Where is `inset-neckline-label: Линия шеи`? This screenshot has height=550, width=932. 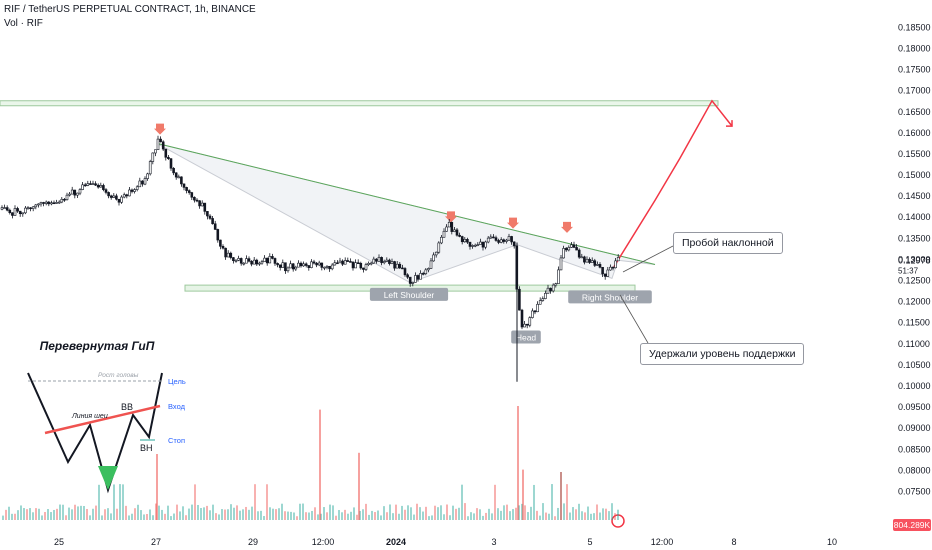 inset-neckline-label: Линия шеи is located at coordinates (89, 416).